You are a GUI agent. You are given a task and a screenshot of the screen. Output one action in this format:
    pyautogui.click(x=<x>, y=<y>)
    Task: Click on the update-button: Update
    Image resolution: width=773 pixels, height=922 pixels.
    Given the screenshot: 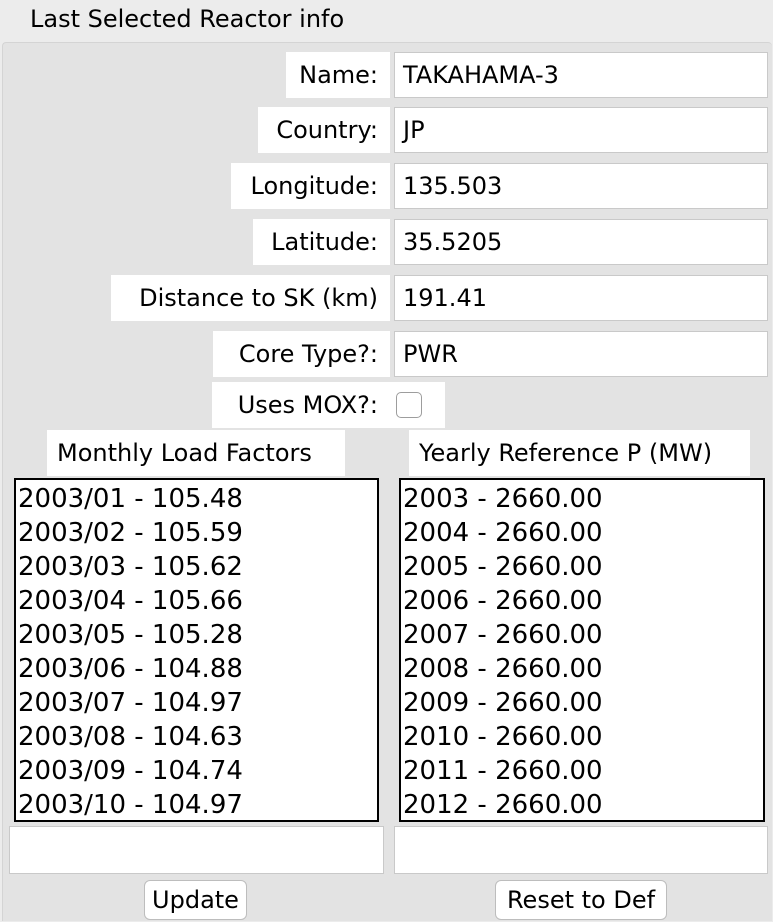 What is the action you would take?
    pyautogui.click(x=195, y=900)
    